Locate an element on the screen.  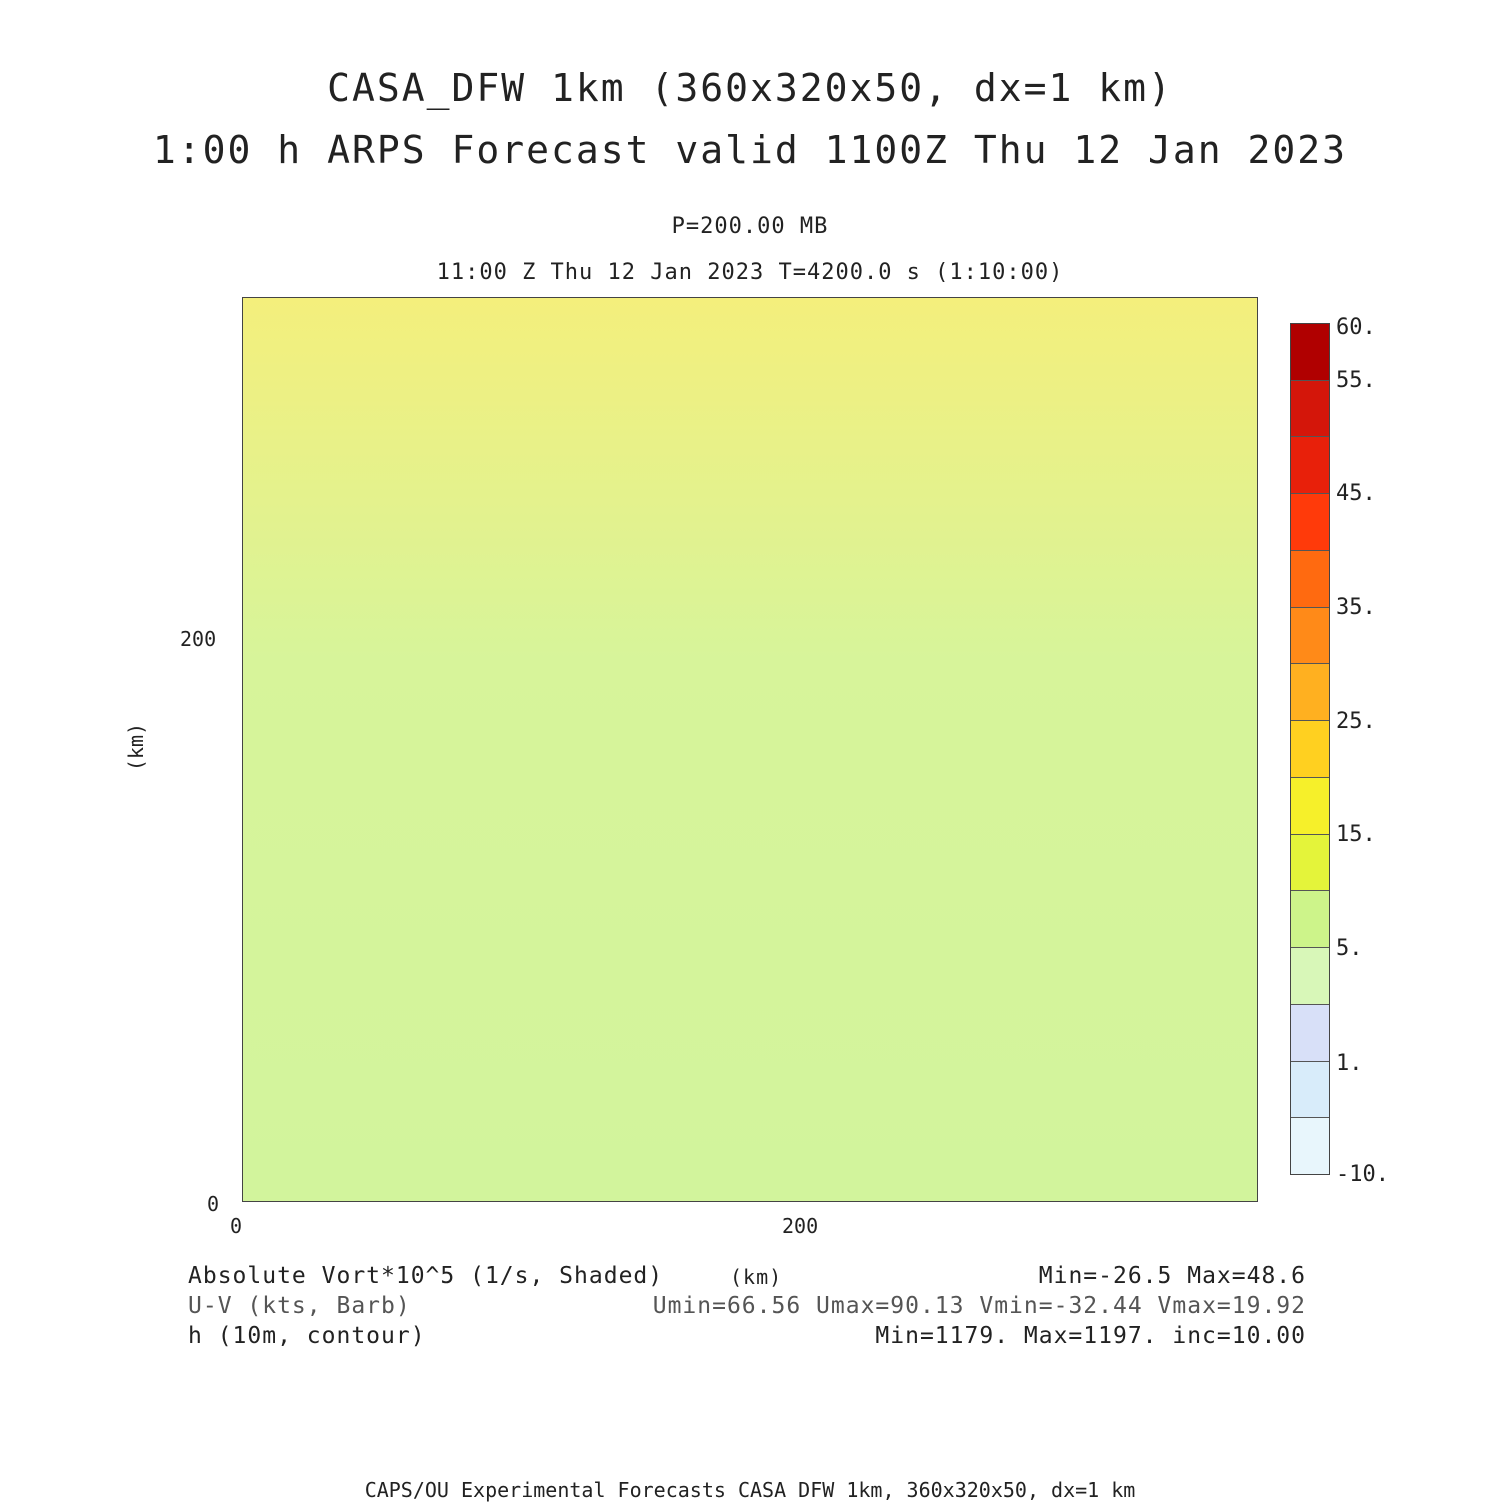
colorbar-label: 55. is located at coordinates (1356, 380).